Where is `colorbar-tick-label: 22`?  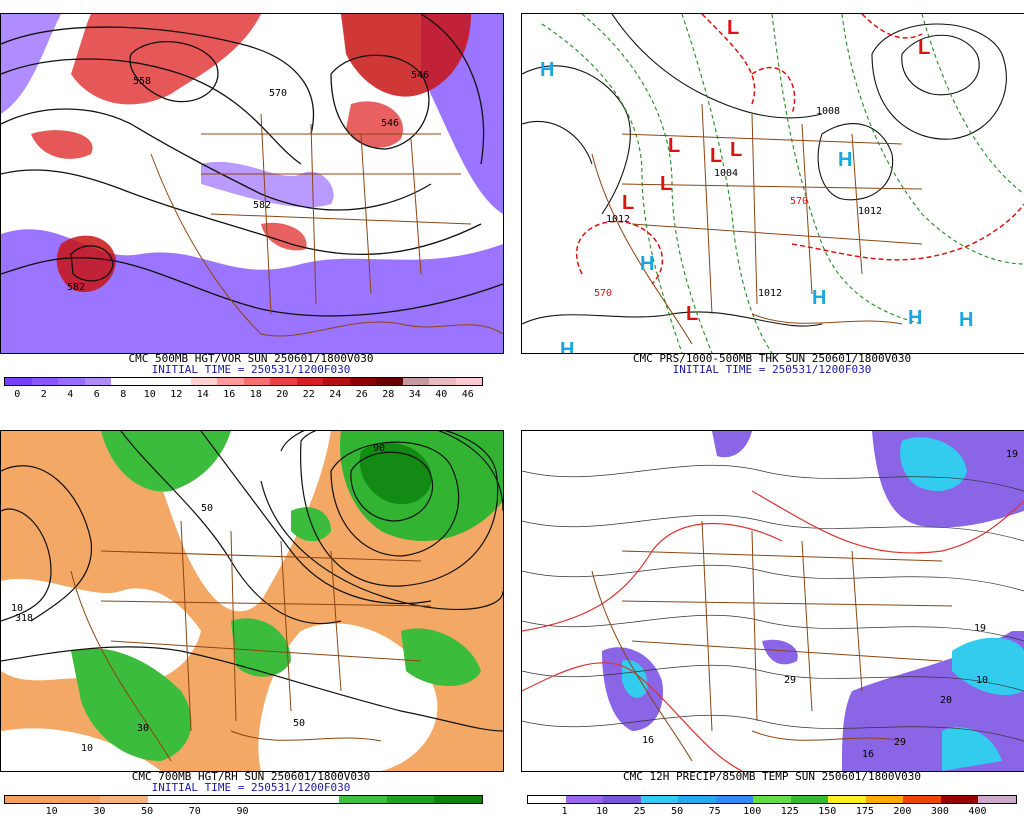 colorbar-tick-label: 22 is located at coordinates (308, 394).